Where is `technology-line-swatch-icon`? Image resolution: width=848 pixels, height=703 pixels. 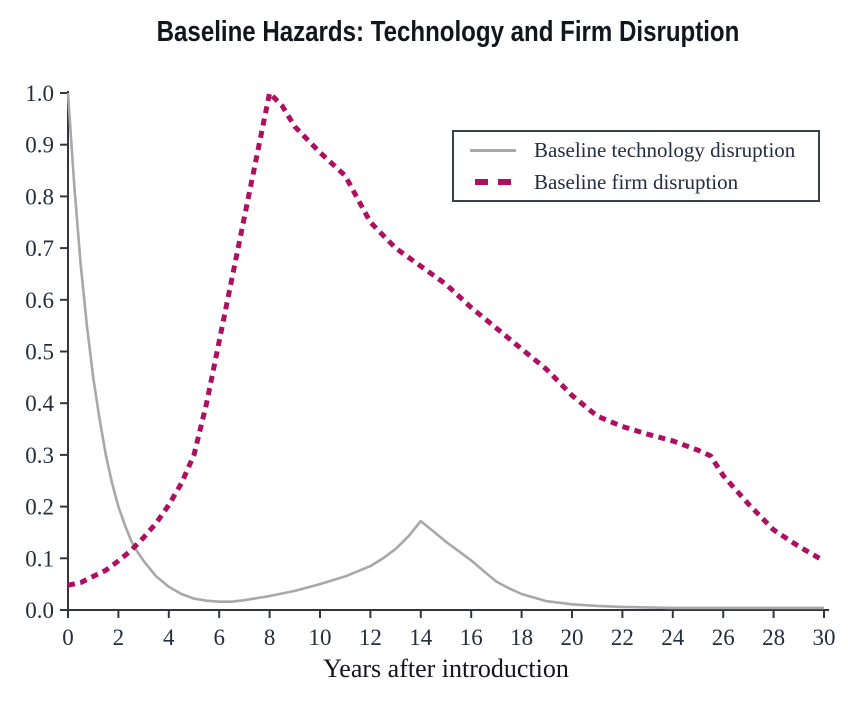
technology-line-swatch-icon is located at coordinates (493, 150).